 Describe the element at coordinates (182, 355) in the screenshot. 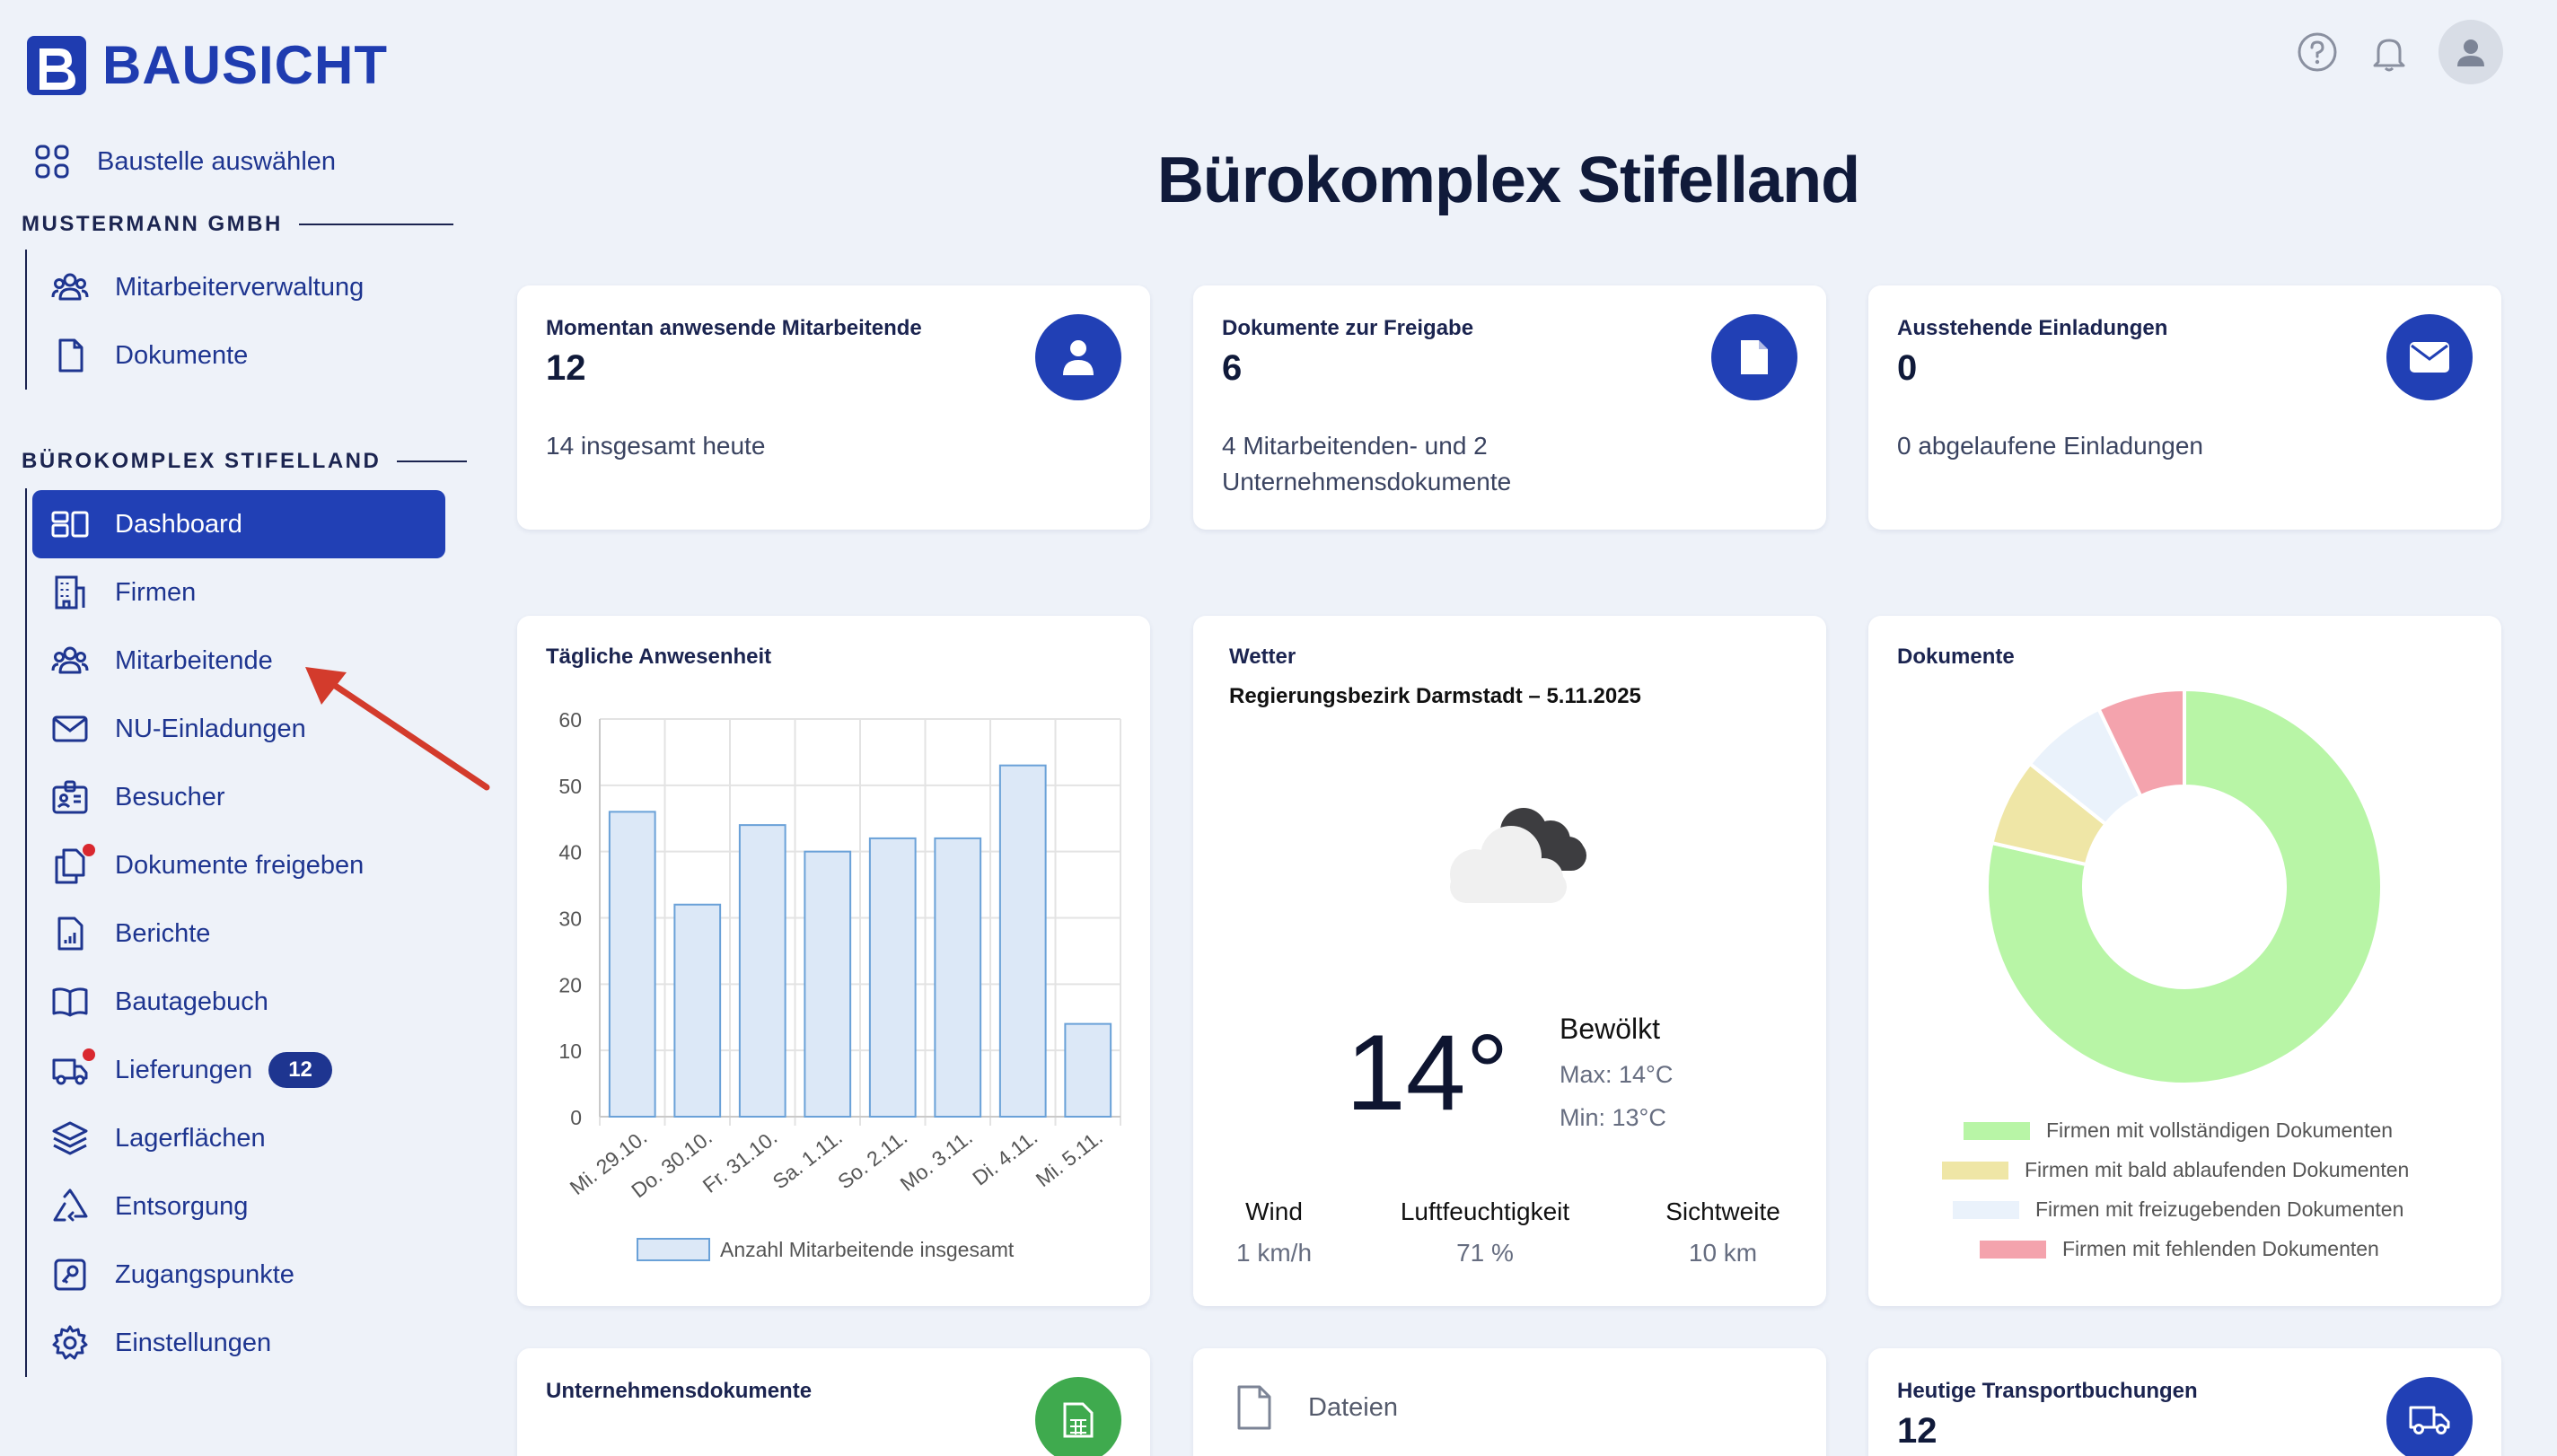

I see `sidebar-item-label: Dokumente` at that location.